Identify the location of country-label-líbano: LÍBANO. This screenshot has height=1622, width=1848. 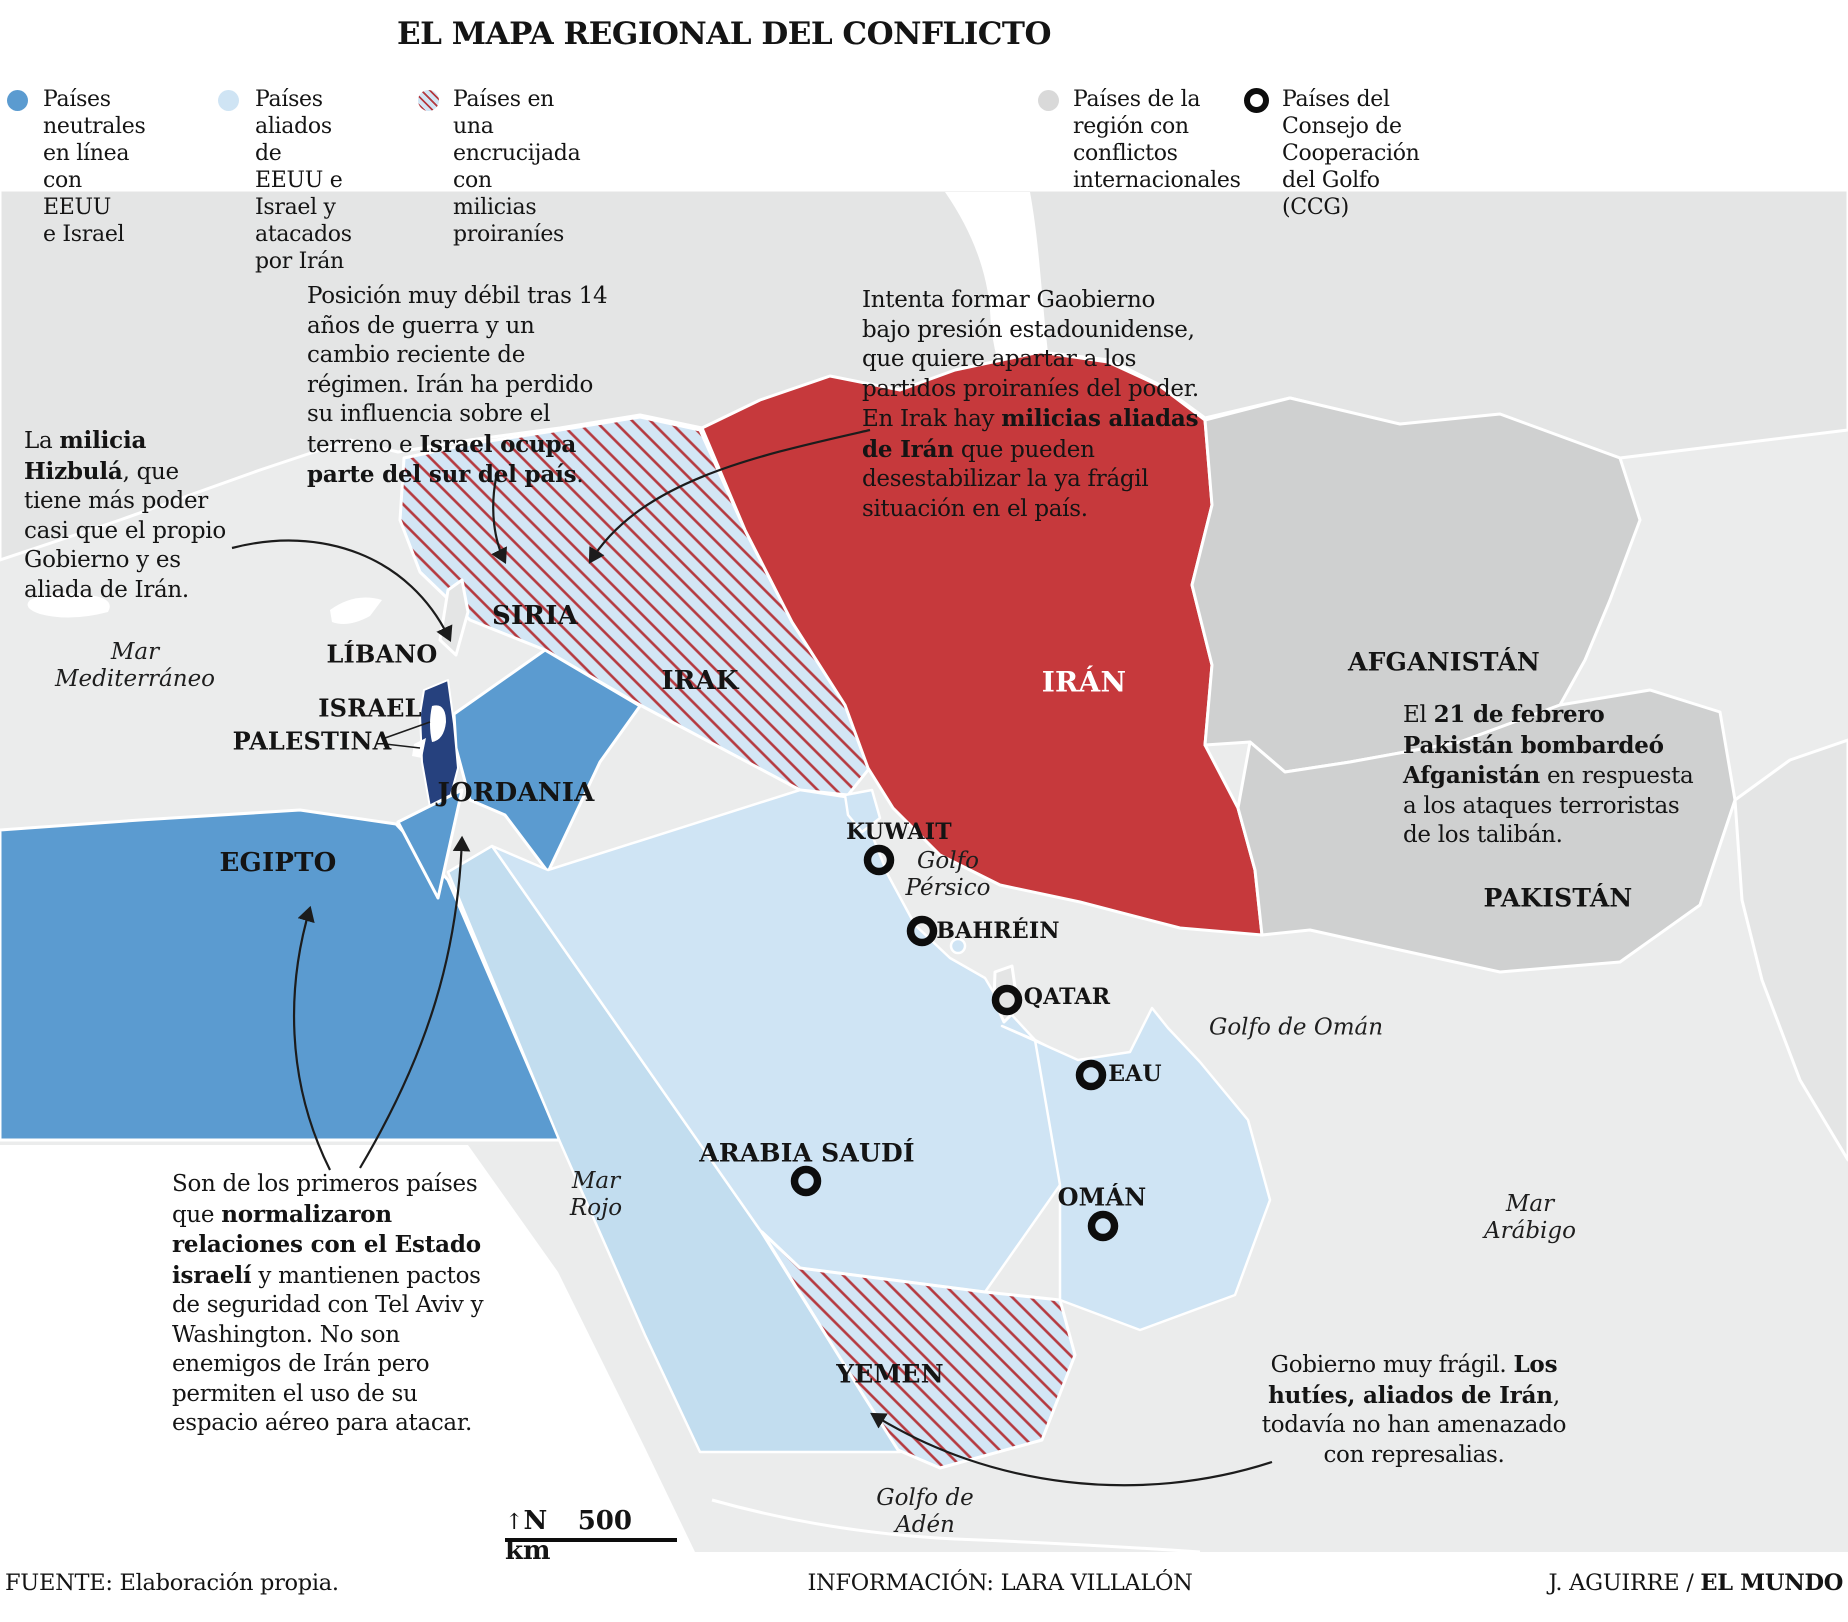
(382, 654).